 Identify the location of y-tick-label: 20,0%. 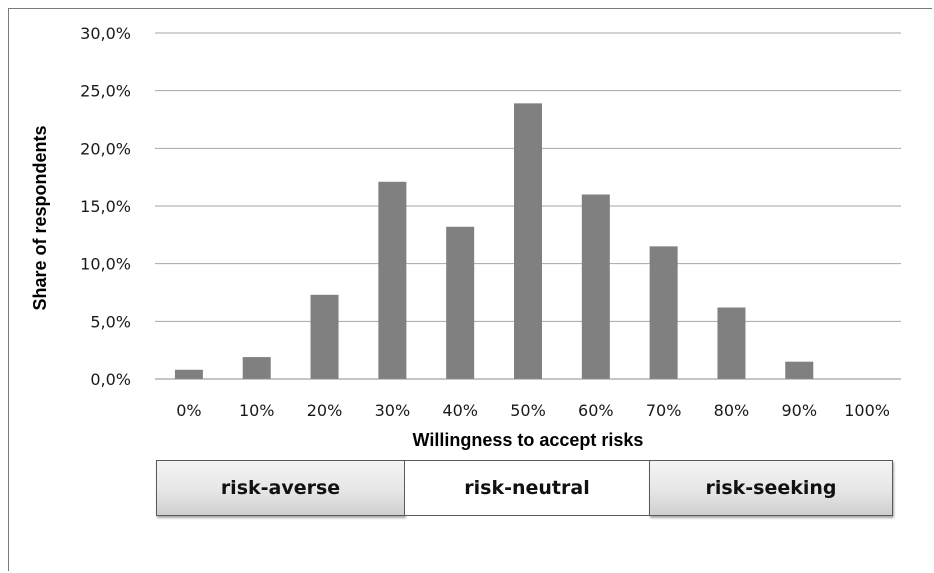
(105, 148).